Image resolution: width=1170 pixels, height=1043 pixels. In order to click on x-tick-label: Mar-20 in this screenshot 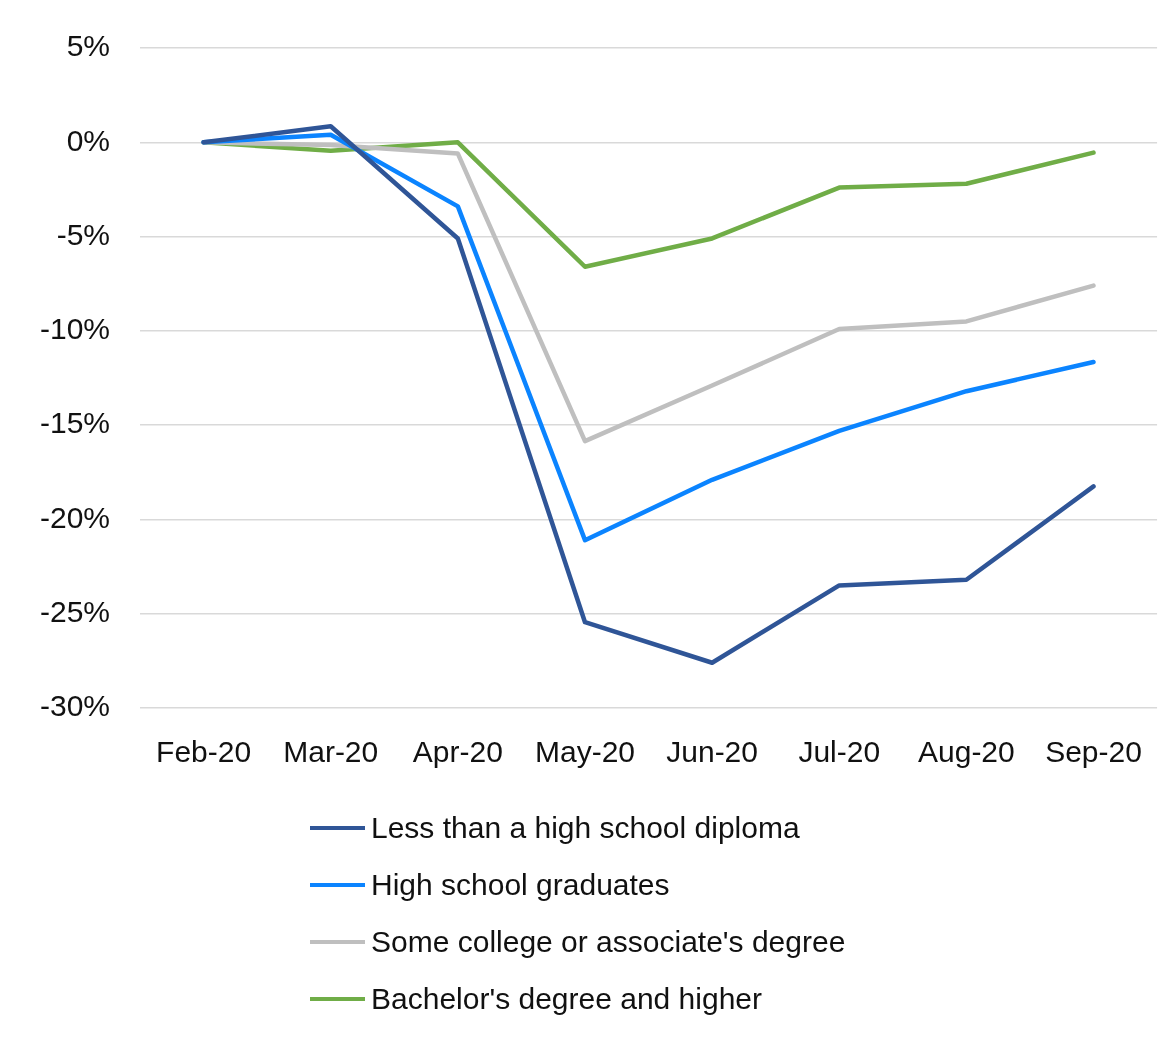, I will do `click(331, 752)`.